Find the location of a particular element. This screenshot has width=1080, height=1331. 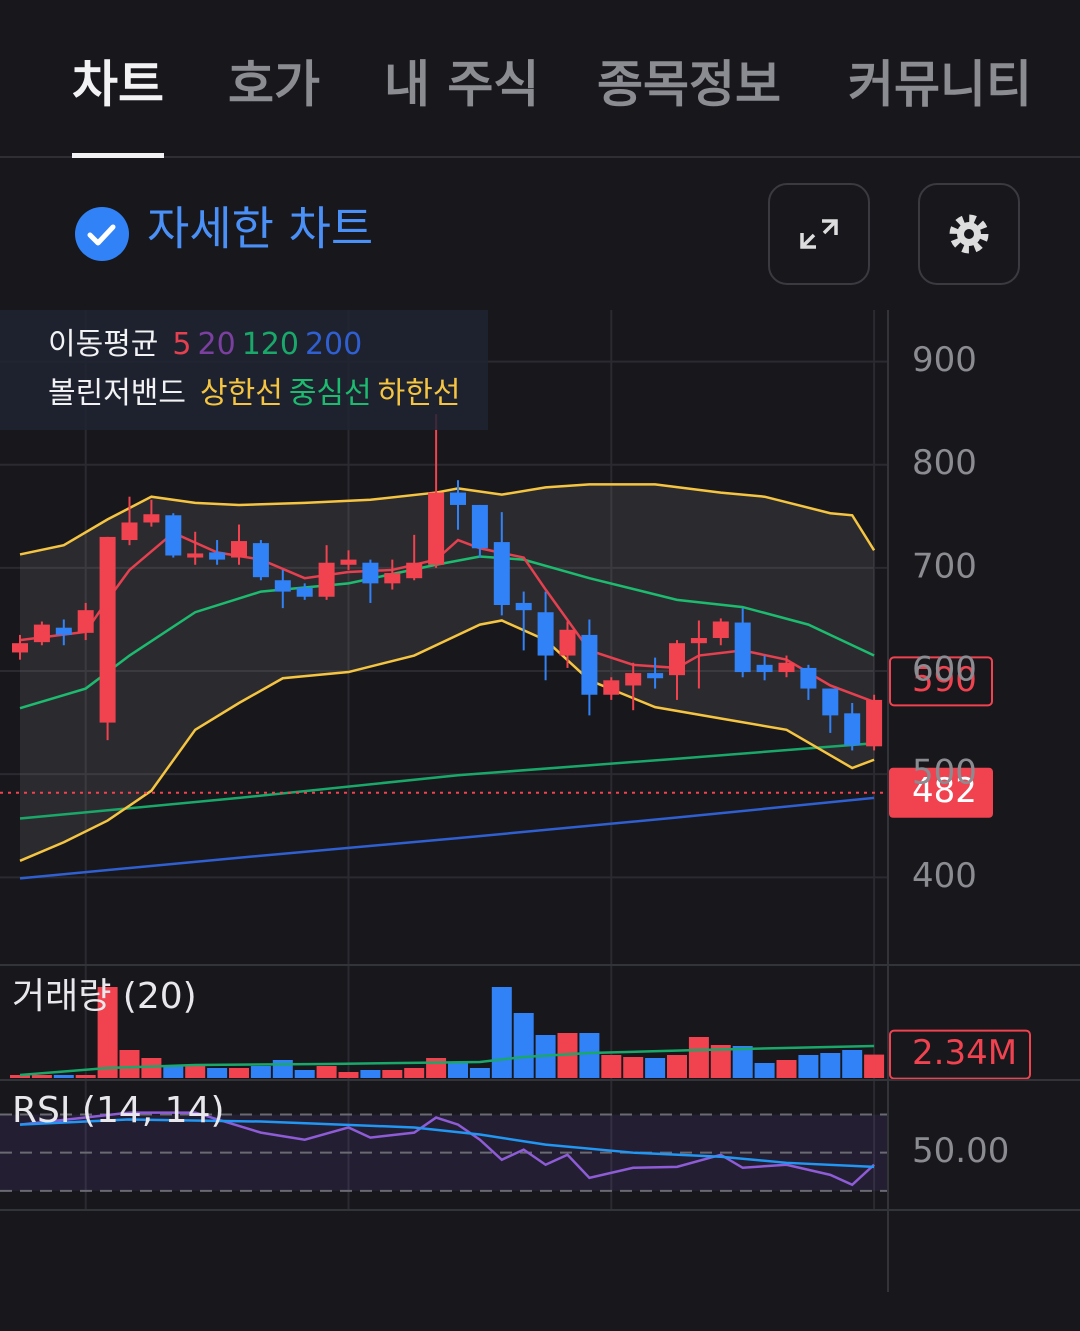

tab: 호가 is located at coordinates (274, 85).